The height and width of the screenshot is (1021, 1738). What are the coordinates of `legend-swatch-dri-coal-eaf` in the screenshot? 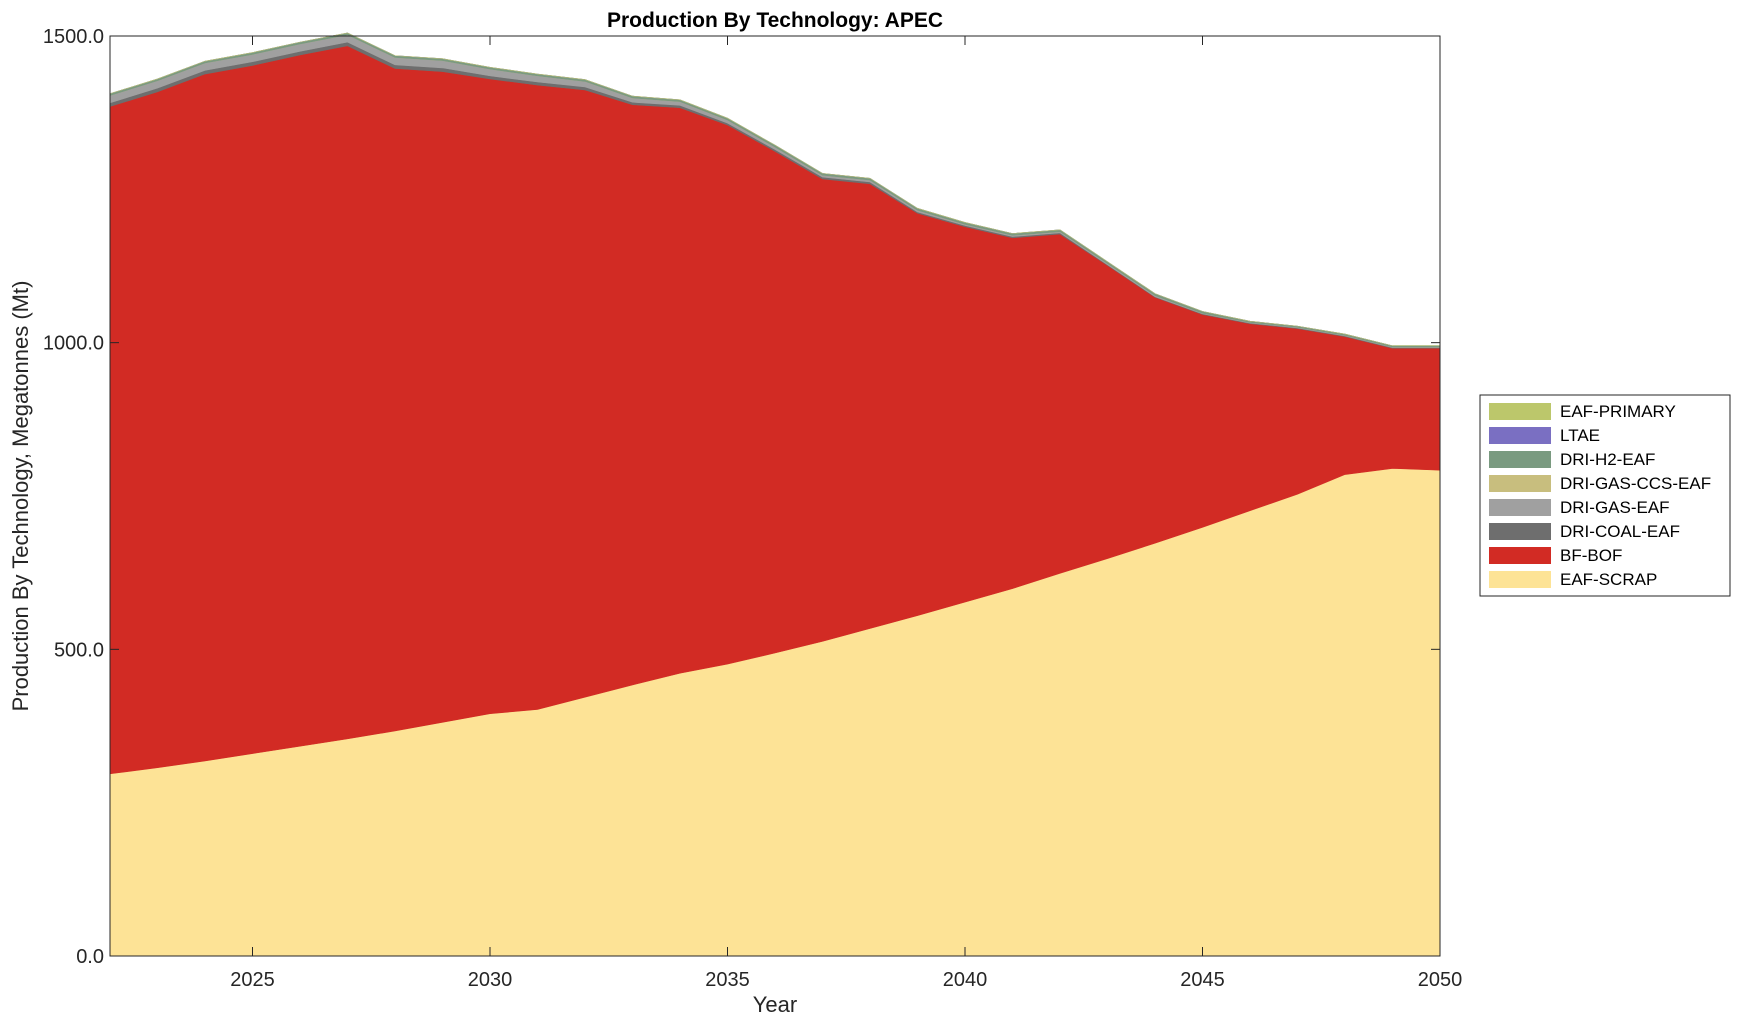 It's located at (1520, 531).